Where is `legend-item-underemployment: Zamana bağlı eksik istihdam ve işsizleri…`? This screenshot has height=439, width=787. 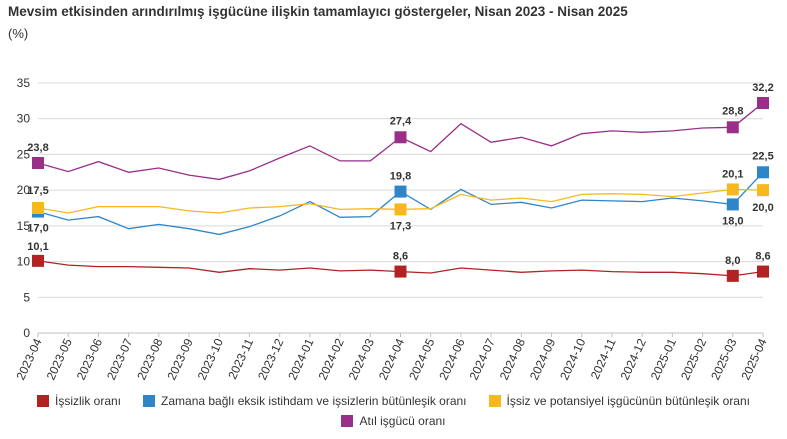 legend-item-underemployment: Zamana bağlı eksik istihdam ve işsizleri… is located at coordinates (305, 401).